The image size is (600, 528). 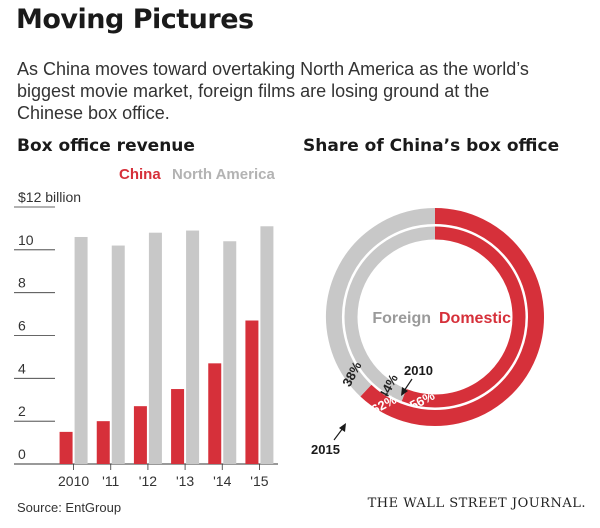 I want to click on y-tick-label: 2, so click(x=22, y=411).